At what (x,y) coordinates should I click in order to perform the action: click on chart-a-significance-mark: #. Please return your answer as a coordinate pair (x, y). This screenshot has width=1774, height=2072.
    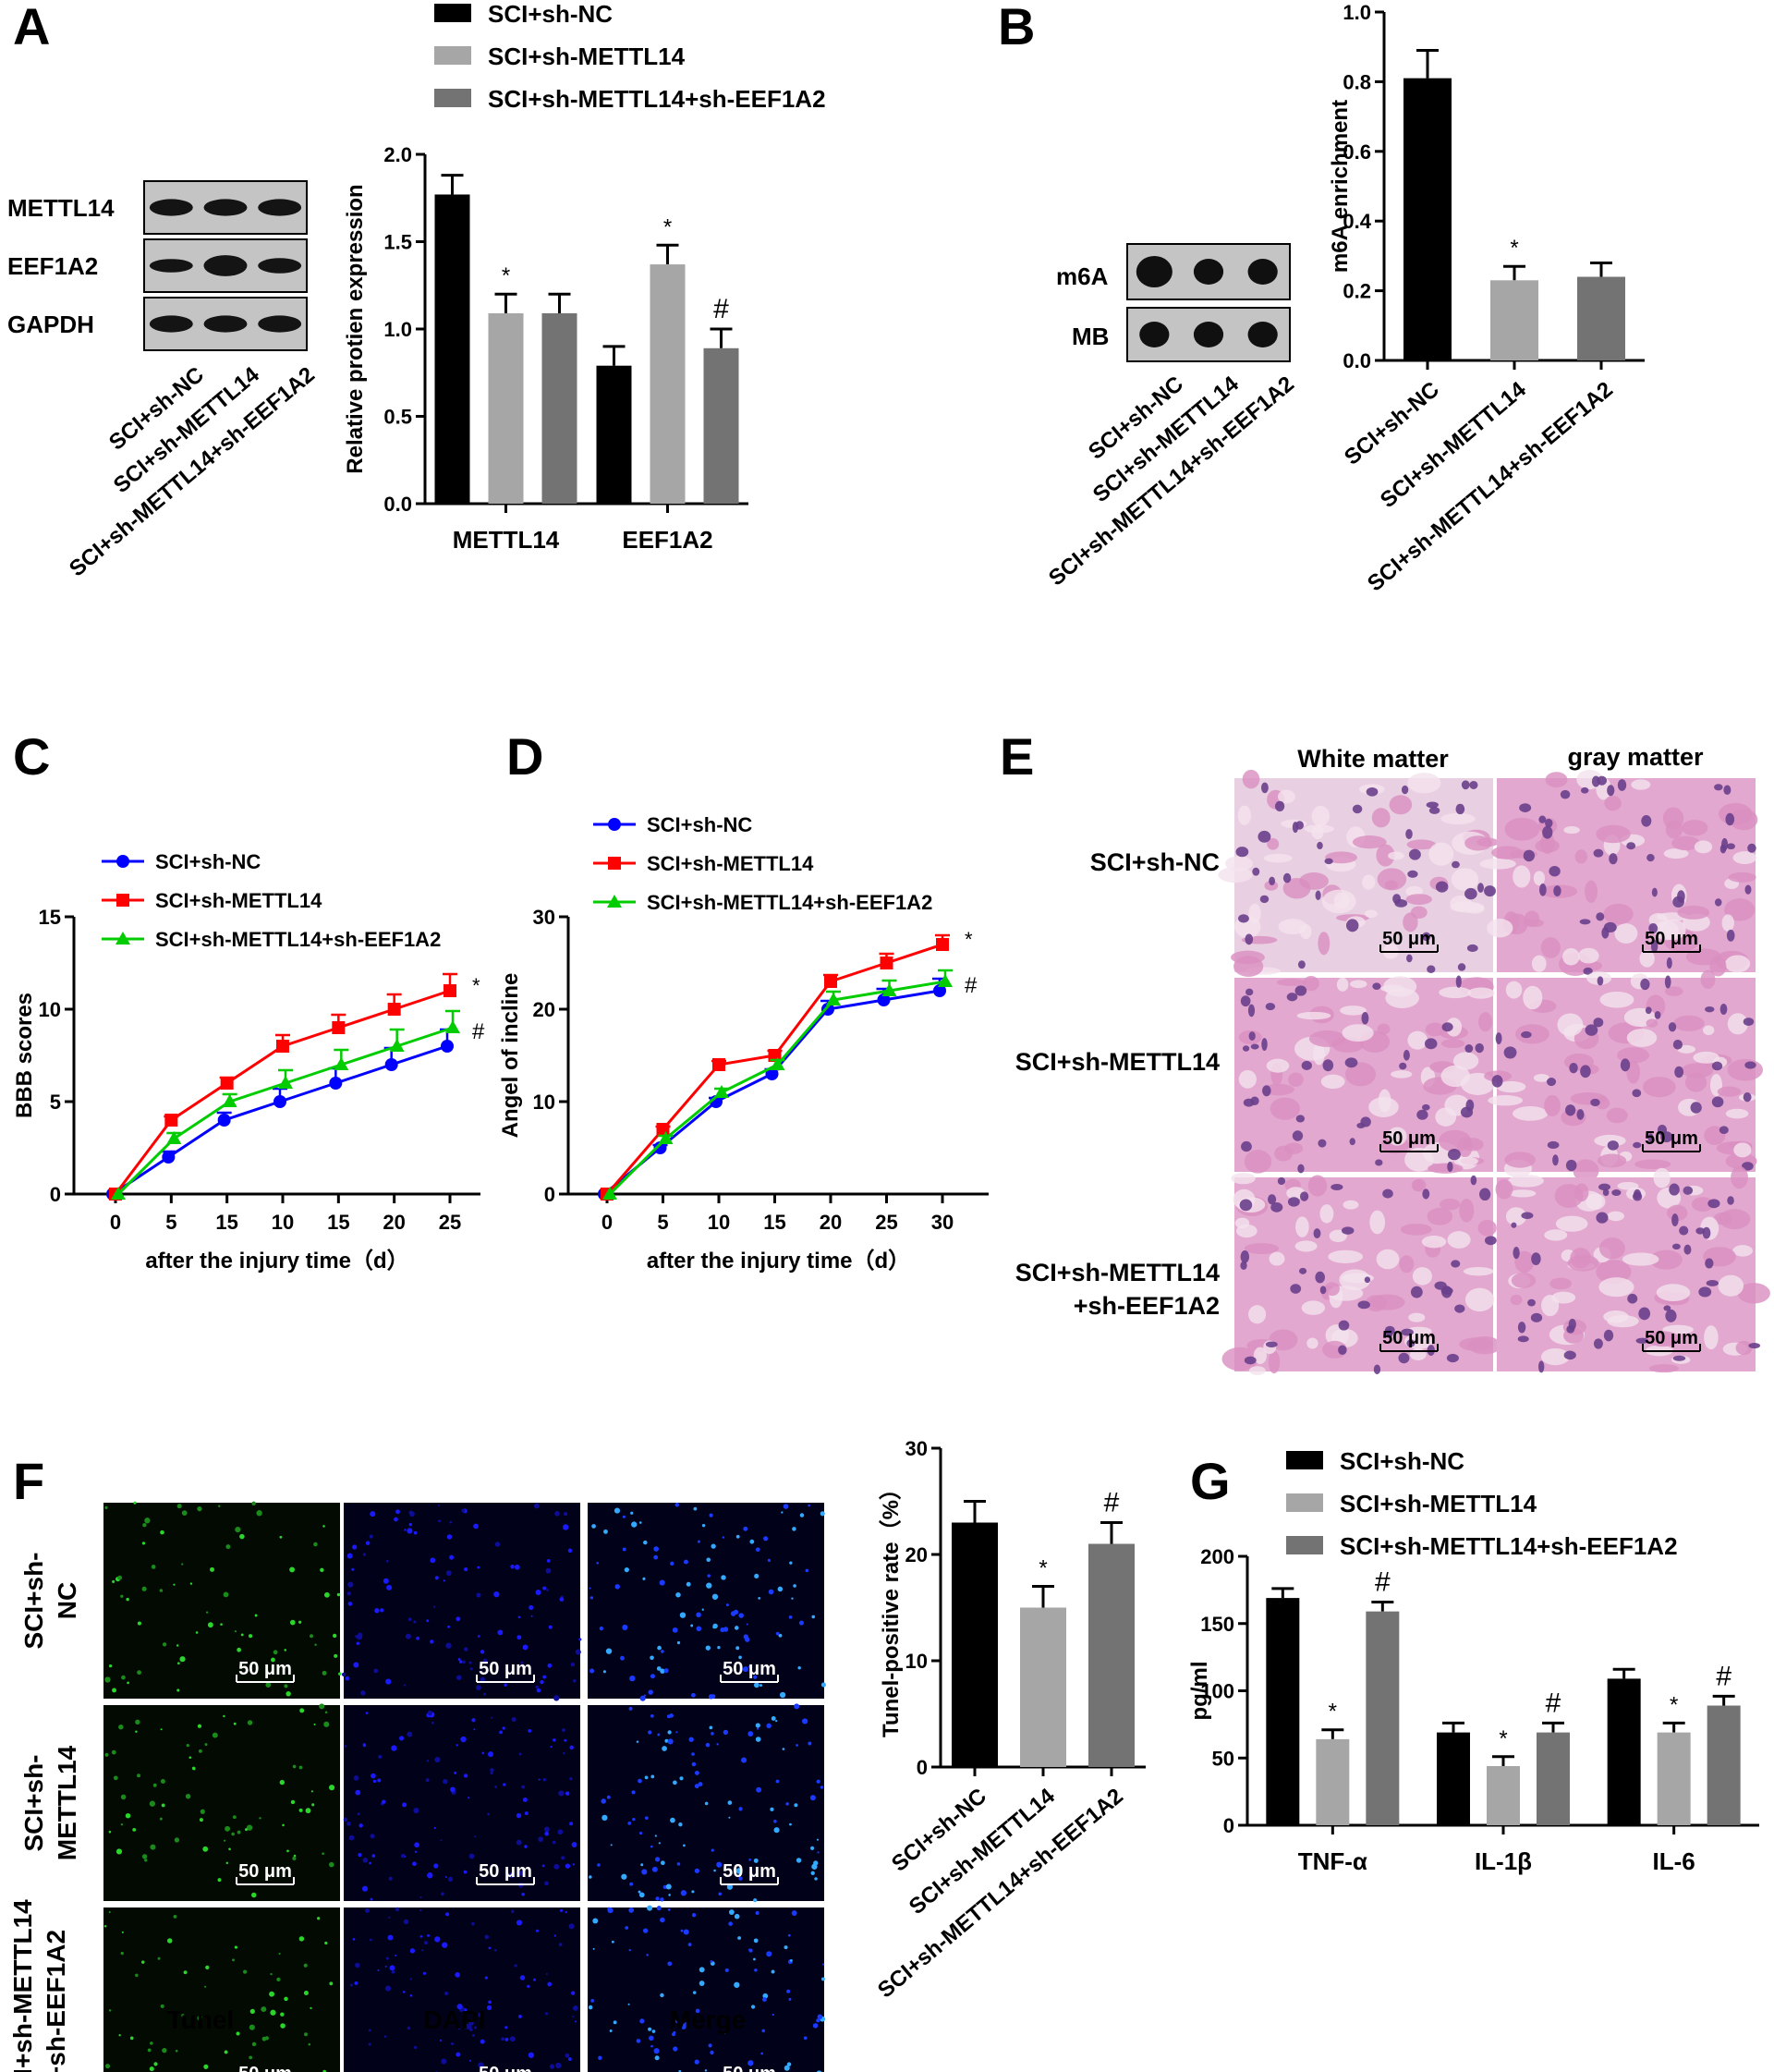
    Looking at the image, I should click on (721, 309).